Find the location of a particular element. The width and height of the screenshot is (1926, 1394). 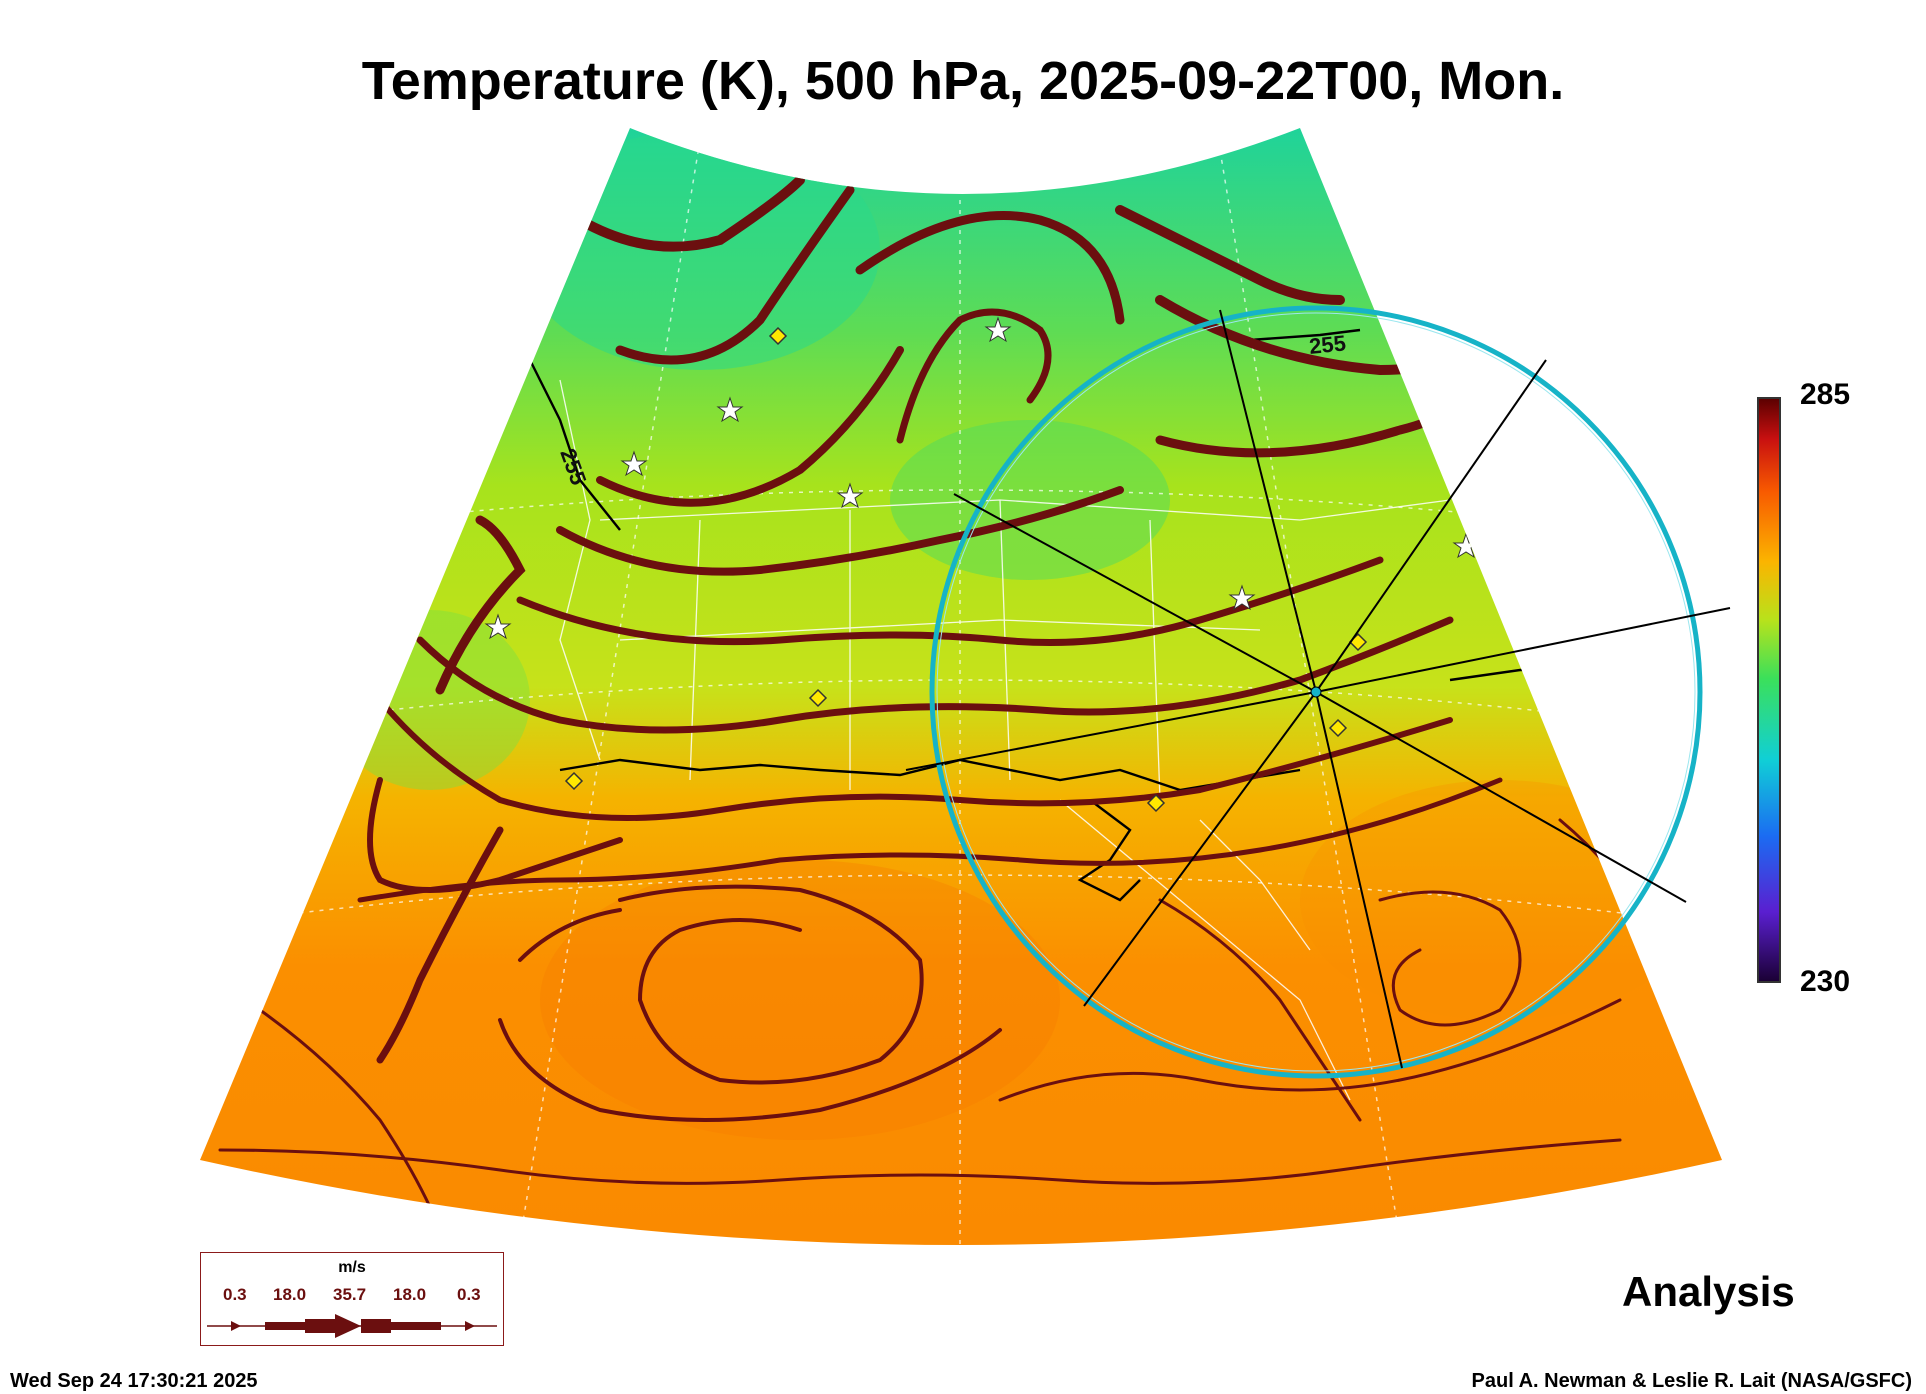

timestamp: Wed Sep 24 17:30:21 2025 is located at coordinates (134, 1381).